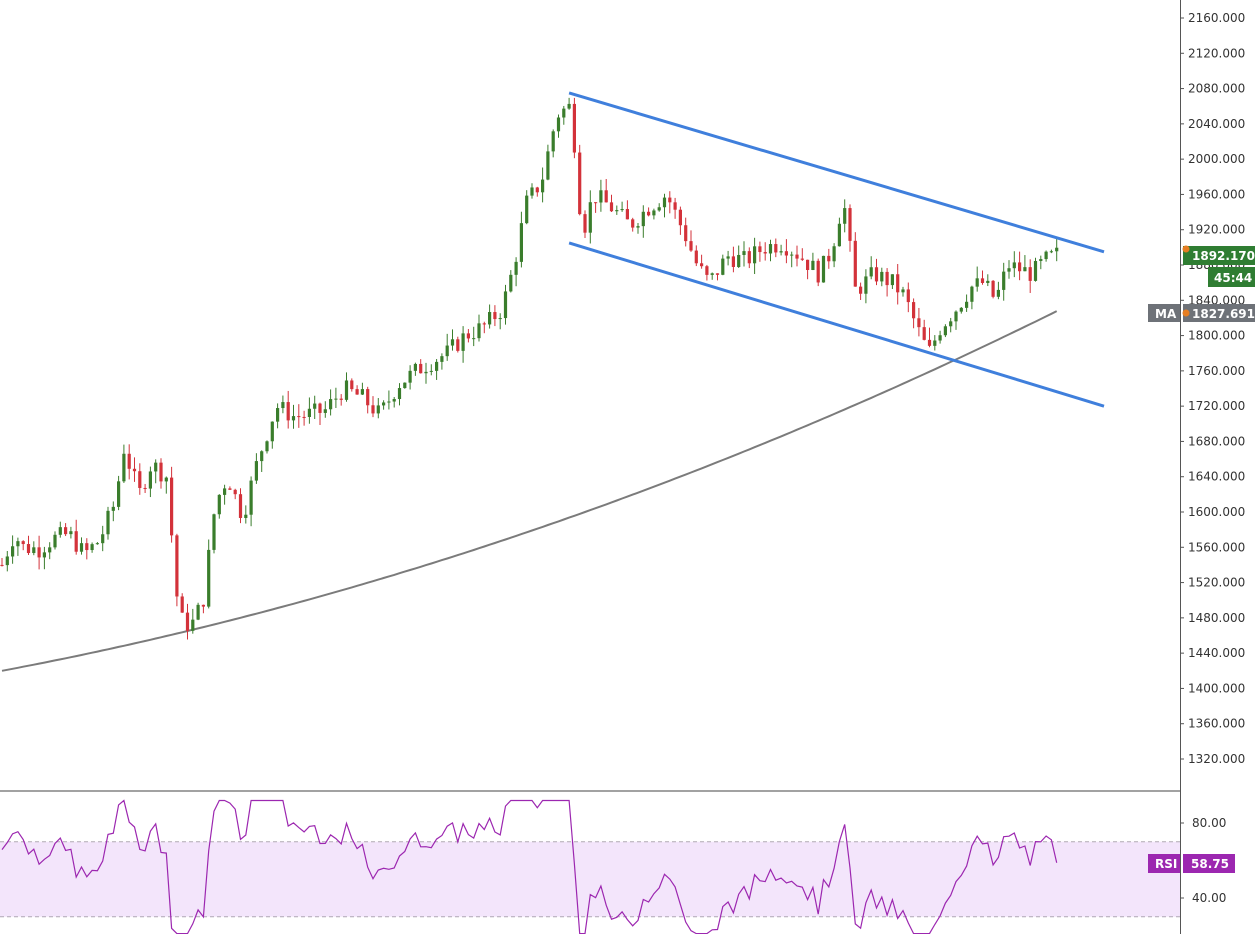  I want to click on channel-layer, so click(836, 249).